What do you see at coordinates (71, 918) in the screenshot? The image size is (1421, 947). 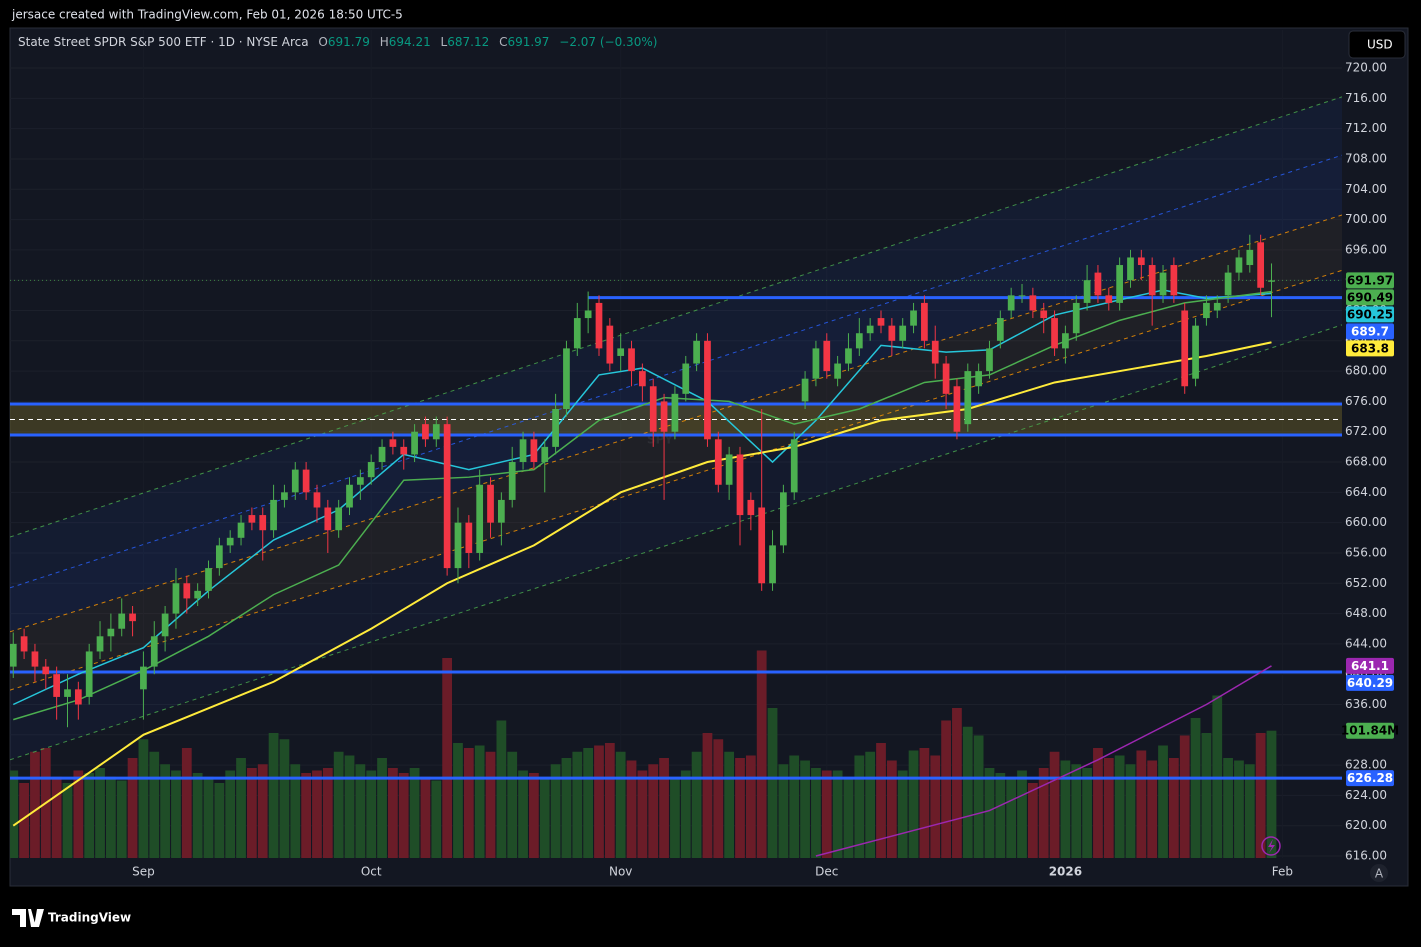 I see `brand-logo: TradingView` at bounding box center [71, 918].